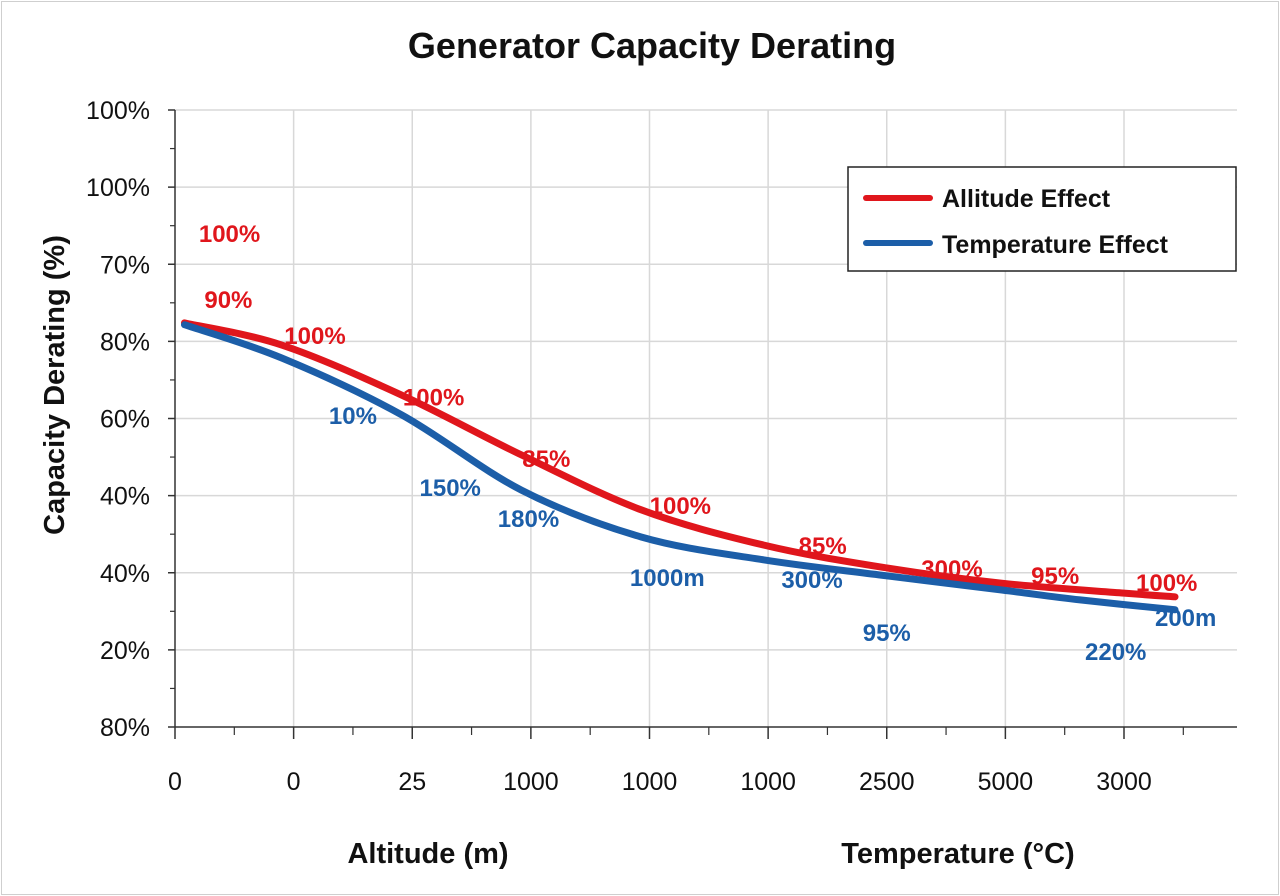 The width and height of the screenshot is (1280, 896). Describe the element at coordinates (1055, 245) in the screenshot. I see `legend-label-temperature: Temperature Effect` at that location.